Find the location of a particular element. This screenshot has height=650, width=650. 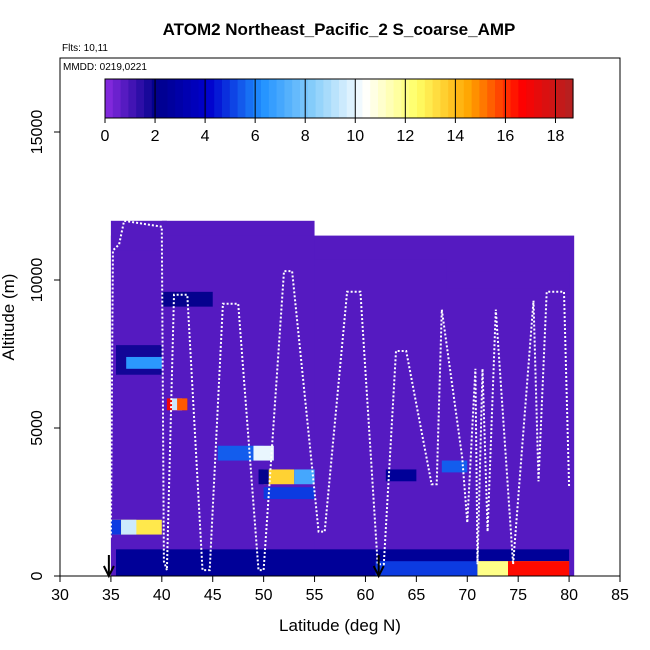

colorbar-tick-label-6: 12 is located at coordinates (405, 136).